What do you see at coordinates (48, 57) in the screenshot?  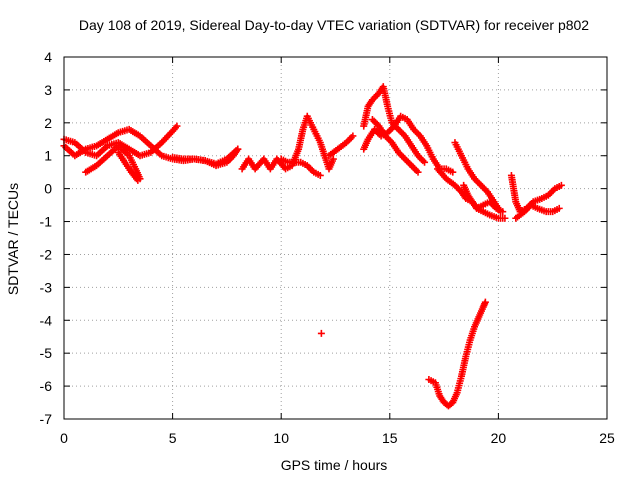 I see `y-tick-label: 4` at bounding box center [48, 57].